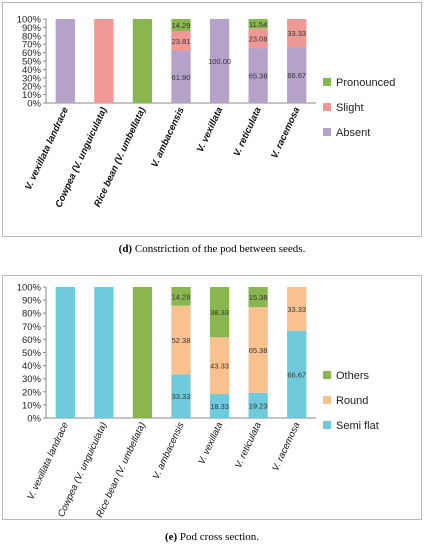 This screenshot has width=424, height=550. I want to click on data-label: 23.81, so click(181, 41).